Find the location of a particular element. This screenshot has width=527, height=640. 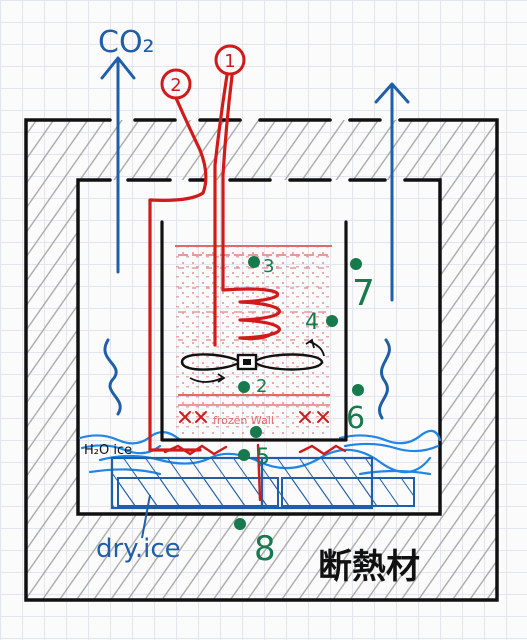

h2o-ice-label: H₂O ice is located at coordinates (108, 450).